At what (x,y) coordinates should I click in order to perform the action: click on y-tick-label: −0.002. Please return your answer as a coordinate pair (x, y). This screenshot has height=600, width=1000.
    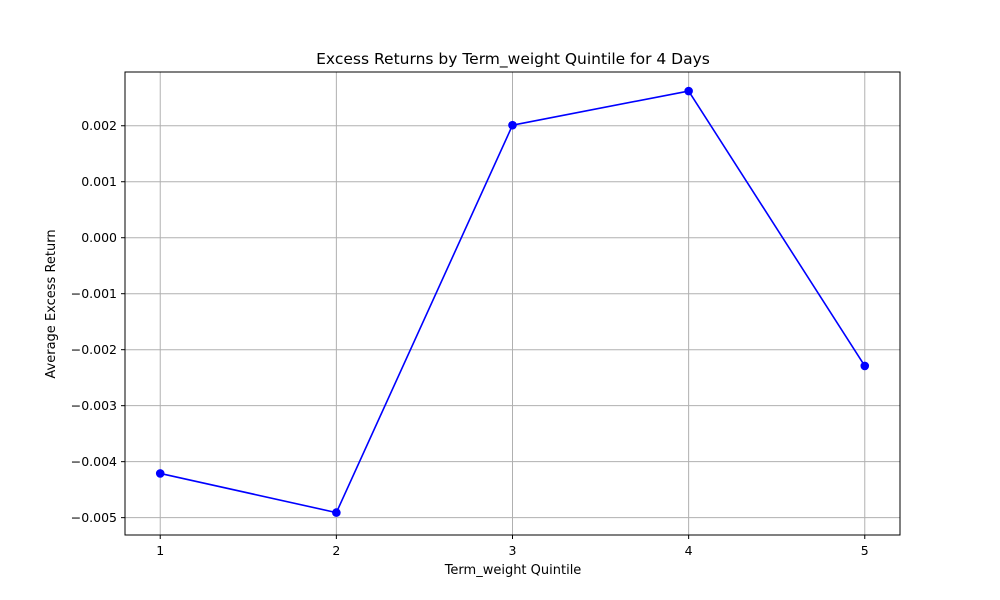
    Looking at the image, I should click on (94, 349).